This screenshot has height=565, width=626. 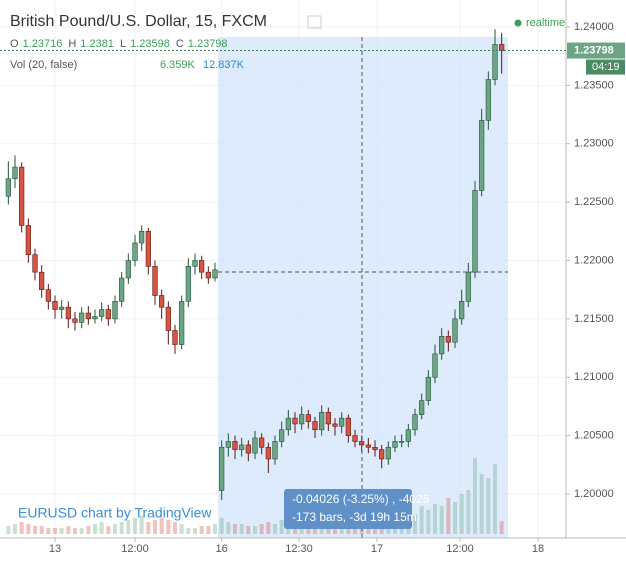 I want to click on volume-study: Vol (20, false), so click(x=43, y=65).